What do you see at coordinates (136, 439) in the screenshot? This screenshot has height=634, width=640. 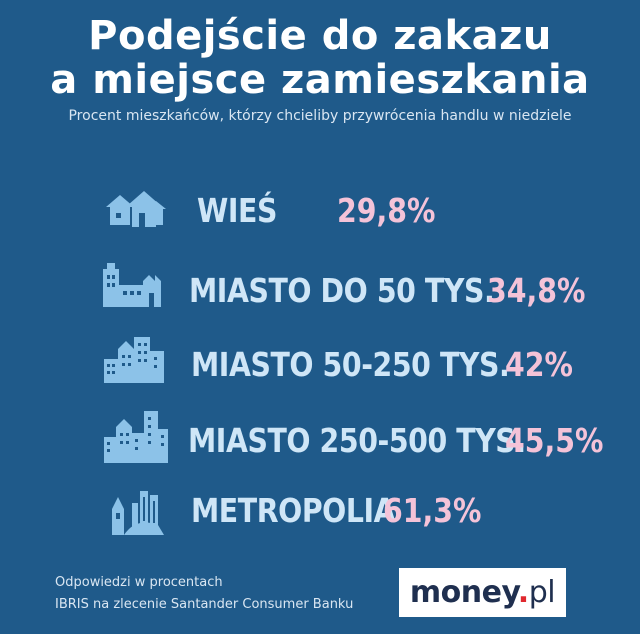 I see `large-city-icon` at bounding box center [136, 439].